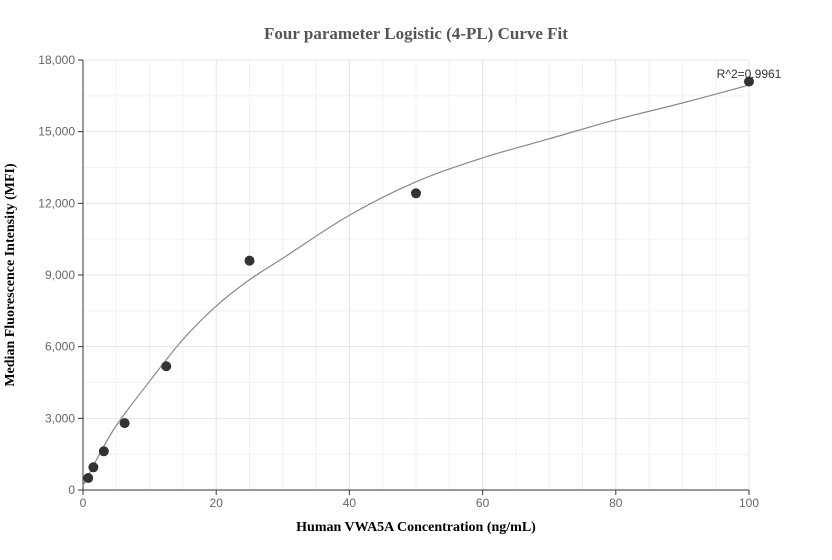  Describe the element at coordinates (616, 503) in the screenshot. I see `x-tick-label: 80` at that location.